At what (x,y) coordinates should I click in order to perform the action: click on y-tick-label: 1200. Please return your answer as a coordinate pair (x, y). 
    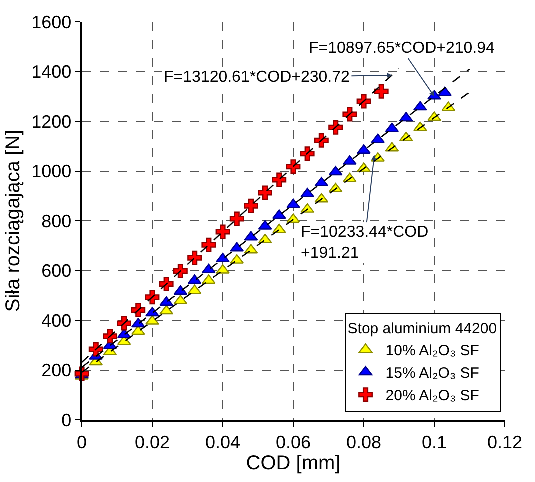
    Looking at the image, I should click on (52, 122).